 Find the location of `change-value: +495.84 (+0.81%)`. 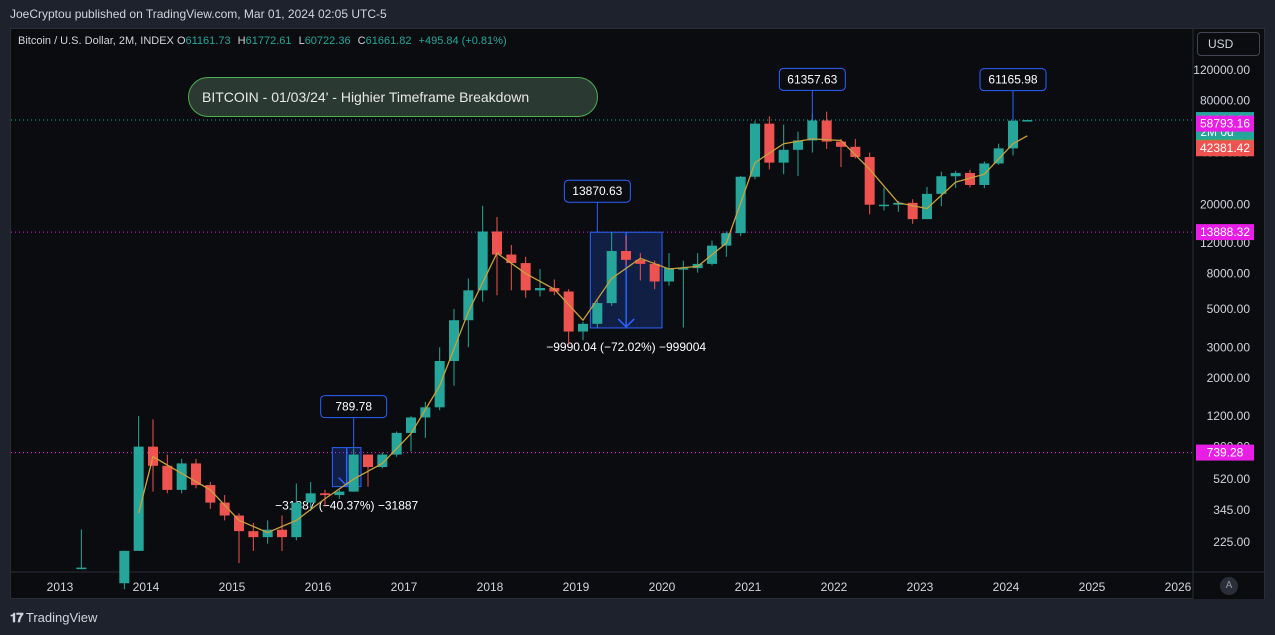

change-value: +495.84 (+0.81%) is located at coordinates (462, 41).